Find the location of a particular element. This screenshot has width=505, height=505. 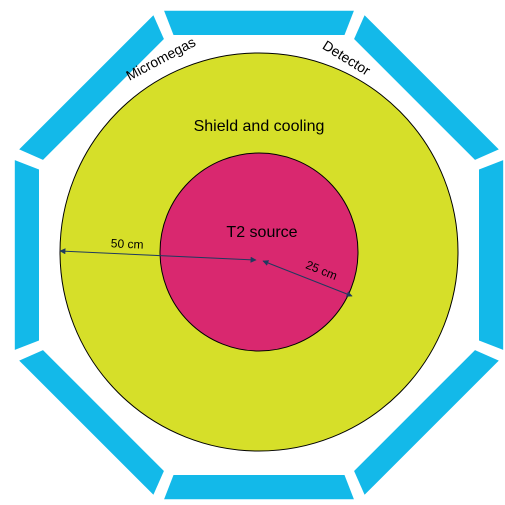

inner-radius-arrow is located at coordinates (307, 278).